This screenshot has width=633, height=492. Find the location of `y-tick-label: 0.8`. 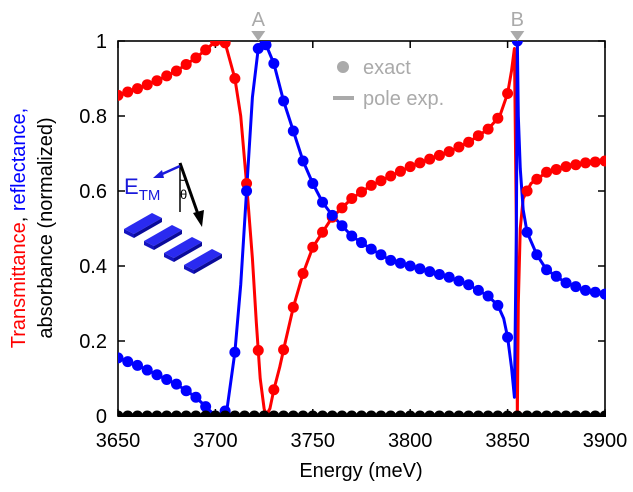

y-tick-label: 0.8 is located at coordinates (93, 117).